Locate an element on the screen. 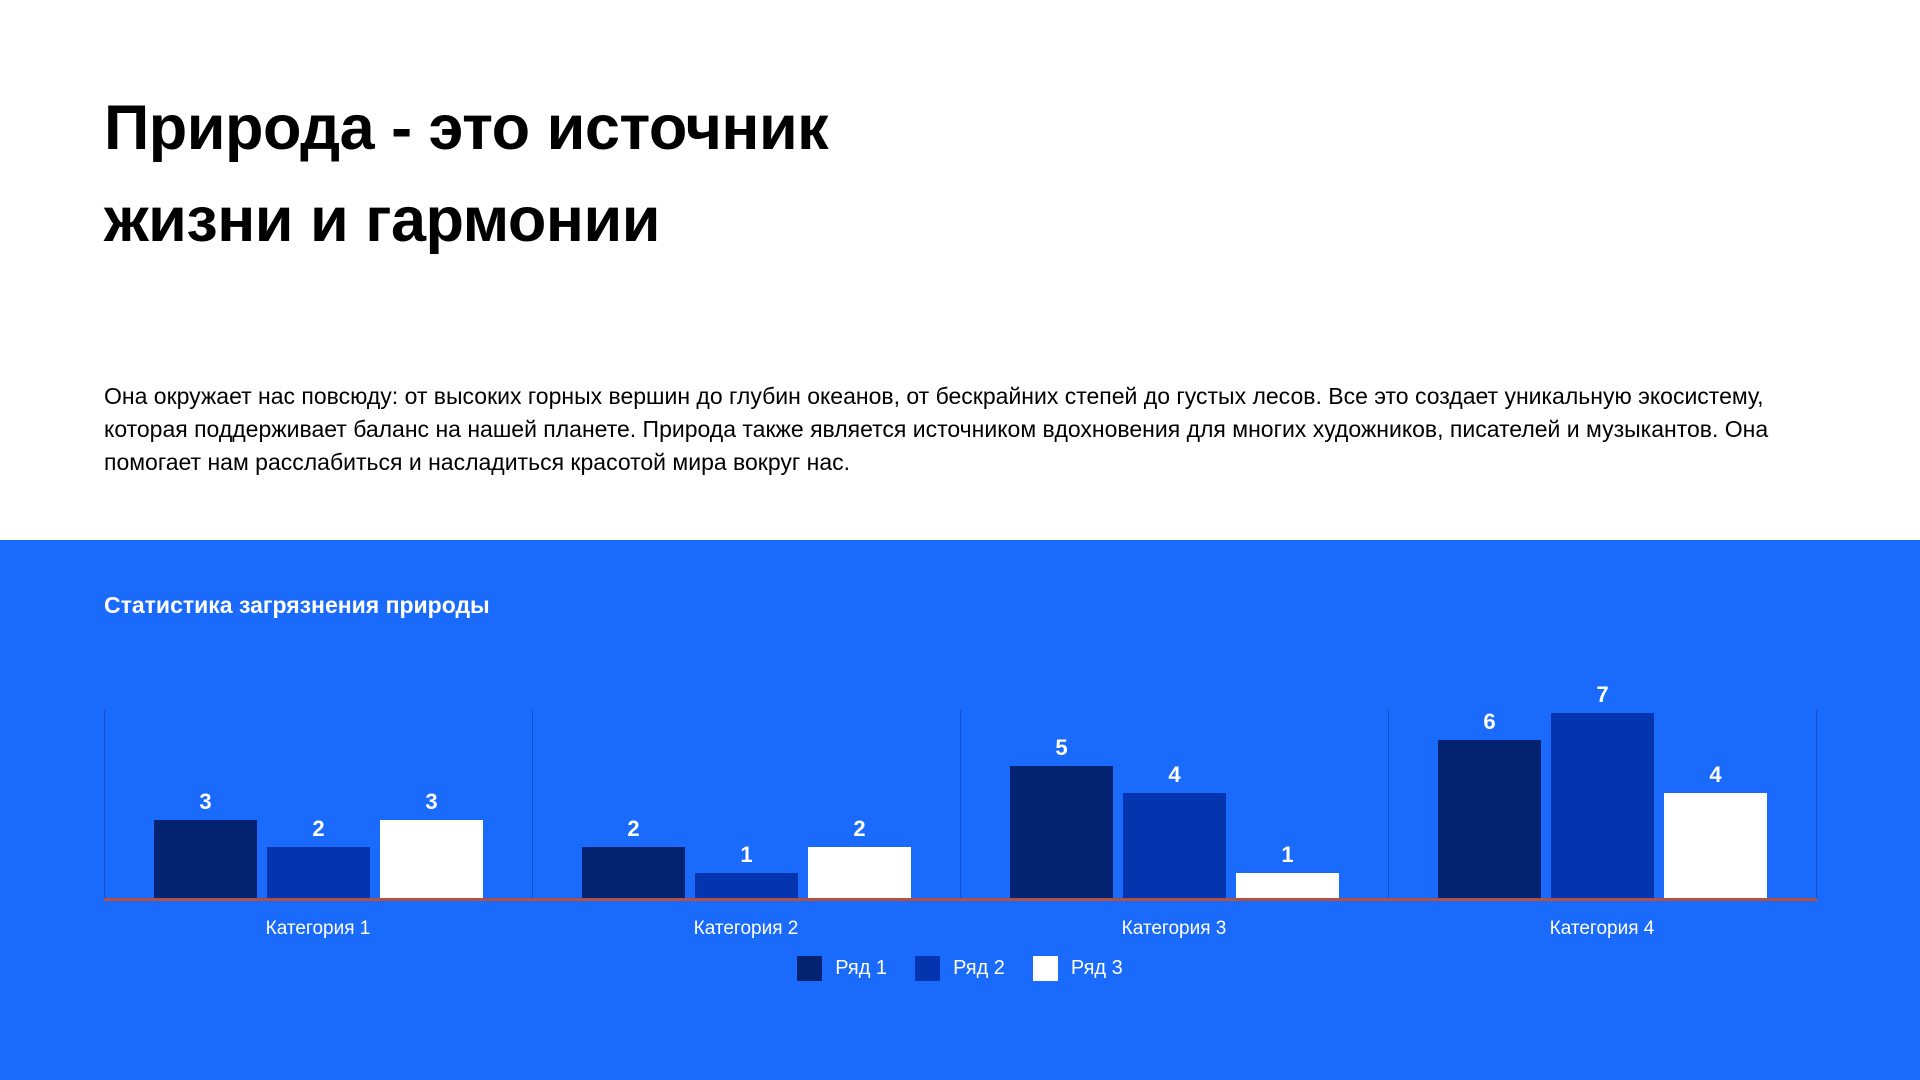 The image size is (1920, 1080). bar-slot: 7 is located at coordinates (1602, 791).